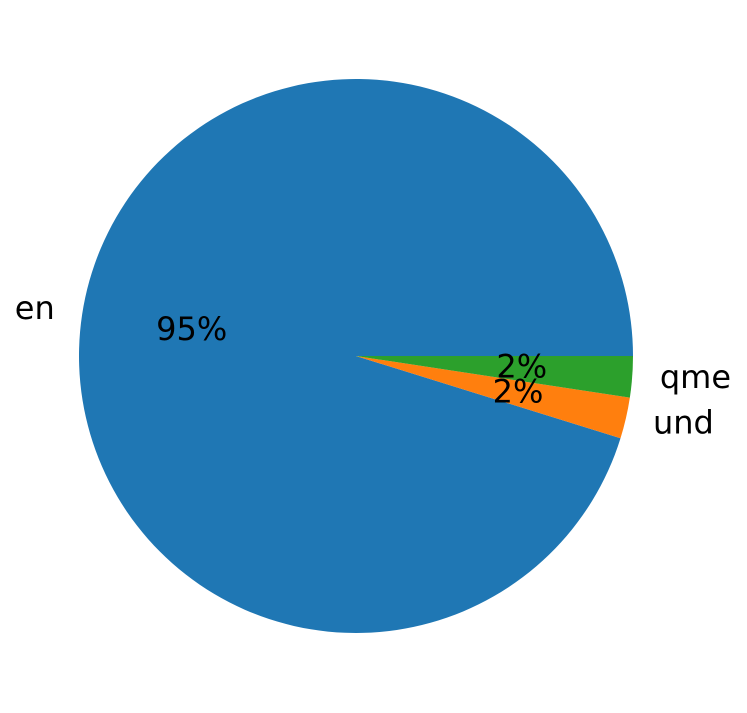 The width and height of the screenshot is (747, 713). Describe the element at coordinates (191, 329) in the screenshot. I see `value-label: 95%` at that location.